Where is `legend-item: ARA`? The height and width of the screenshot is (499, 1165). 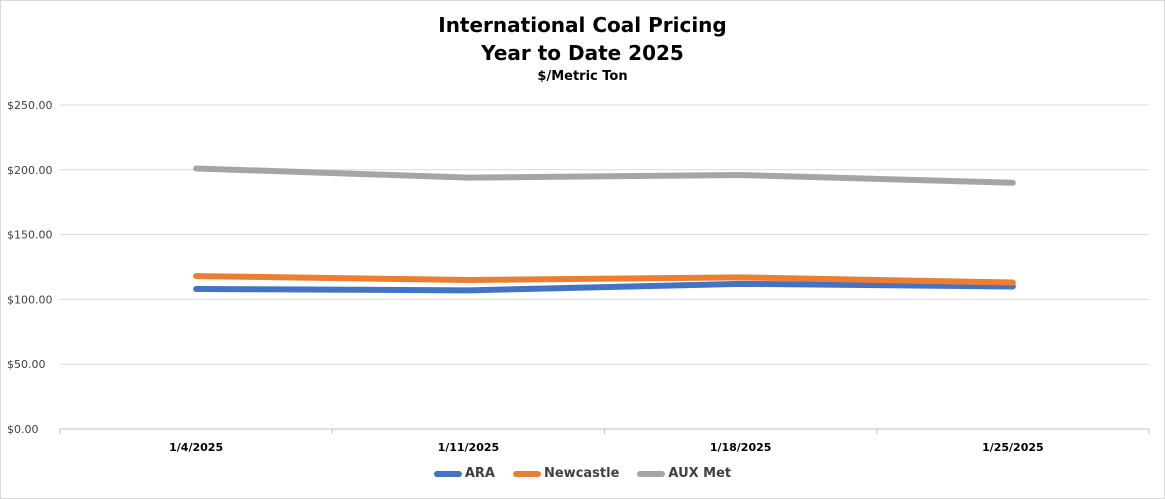
legend-item: ARA is located at coordinates (464, 473).